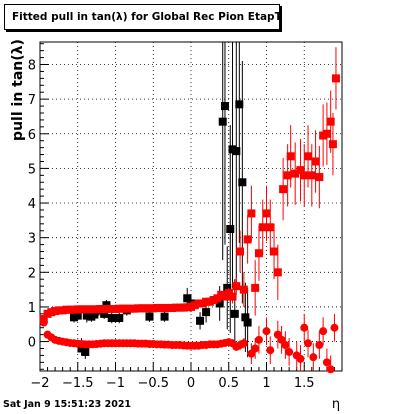  I want to click on y-tick-label: 3, so click(32, 239).